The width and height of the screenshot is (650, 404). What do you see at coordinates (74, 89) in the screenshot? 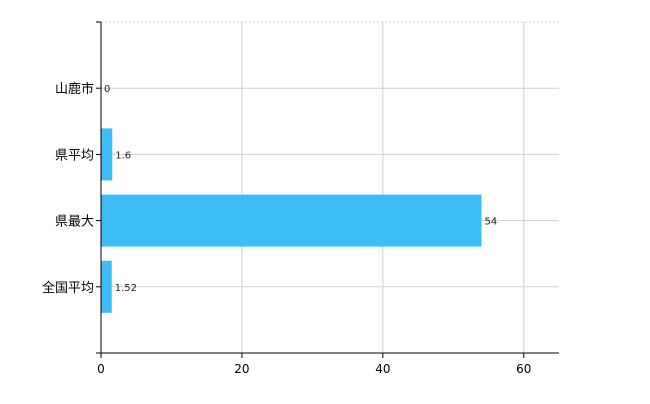
I see `y-tick-label: 山鹿市` at bounding box center [74, 89].